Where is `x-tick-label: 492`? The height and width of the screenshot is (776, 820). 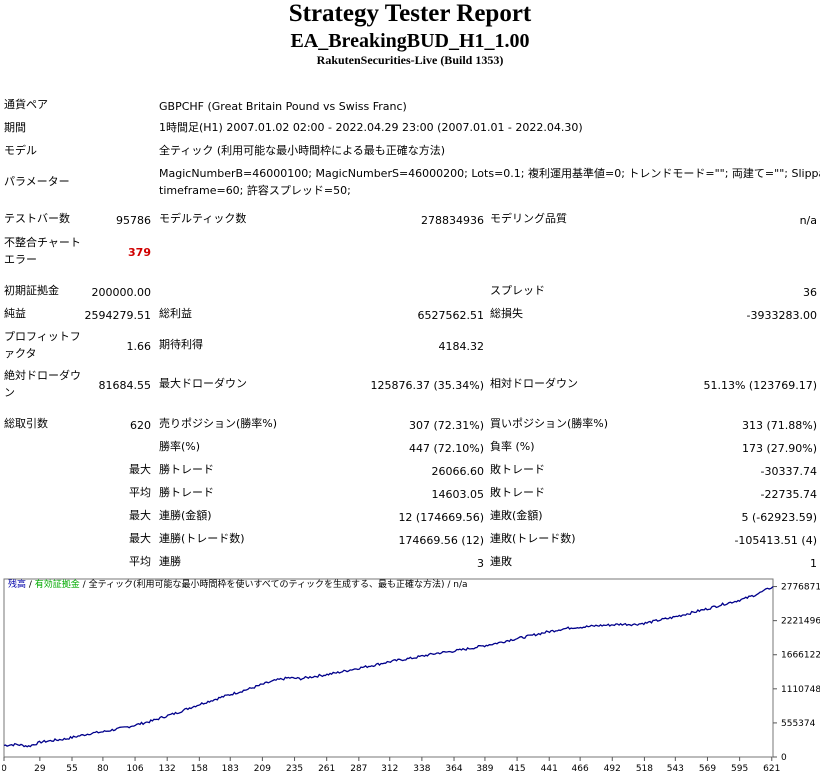 x-tick-label: 492 is located at coordinates (612, 768).